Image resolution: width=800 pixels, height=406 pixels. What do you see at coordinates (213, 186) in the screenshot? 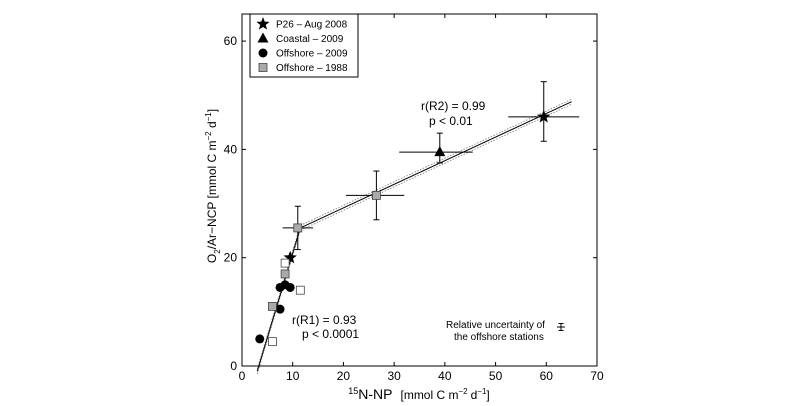
I see `y-axis-title: O2/Ar−NCP [mmol C m−2 d−1]` at bounding box center [213, 186].